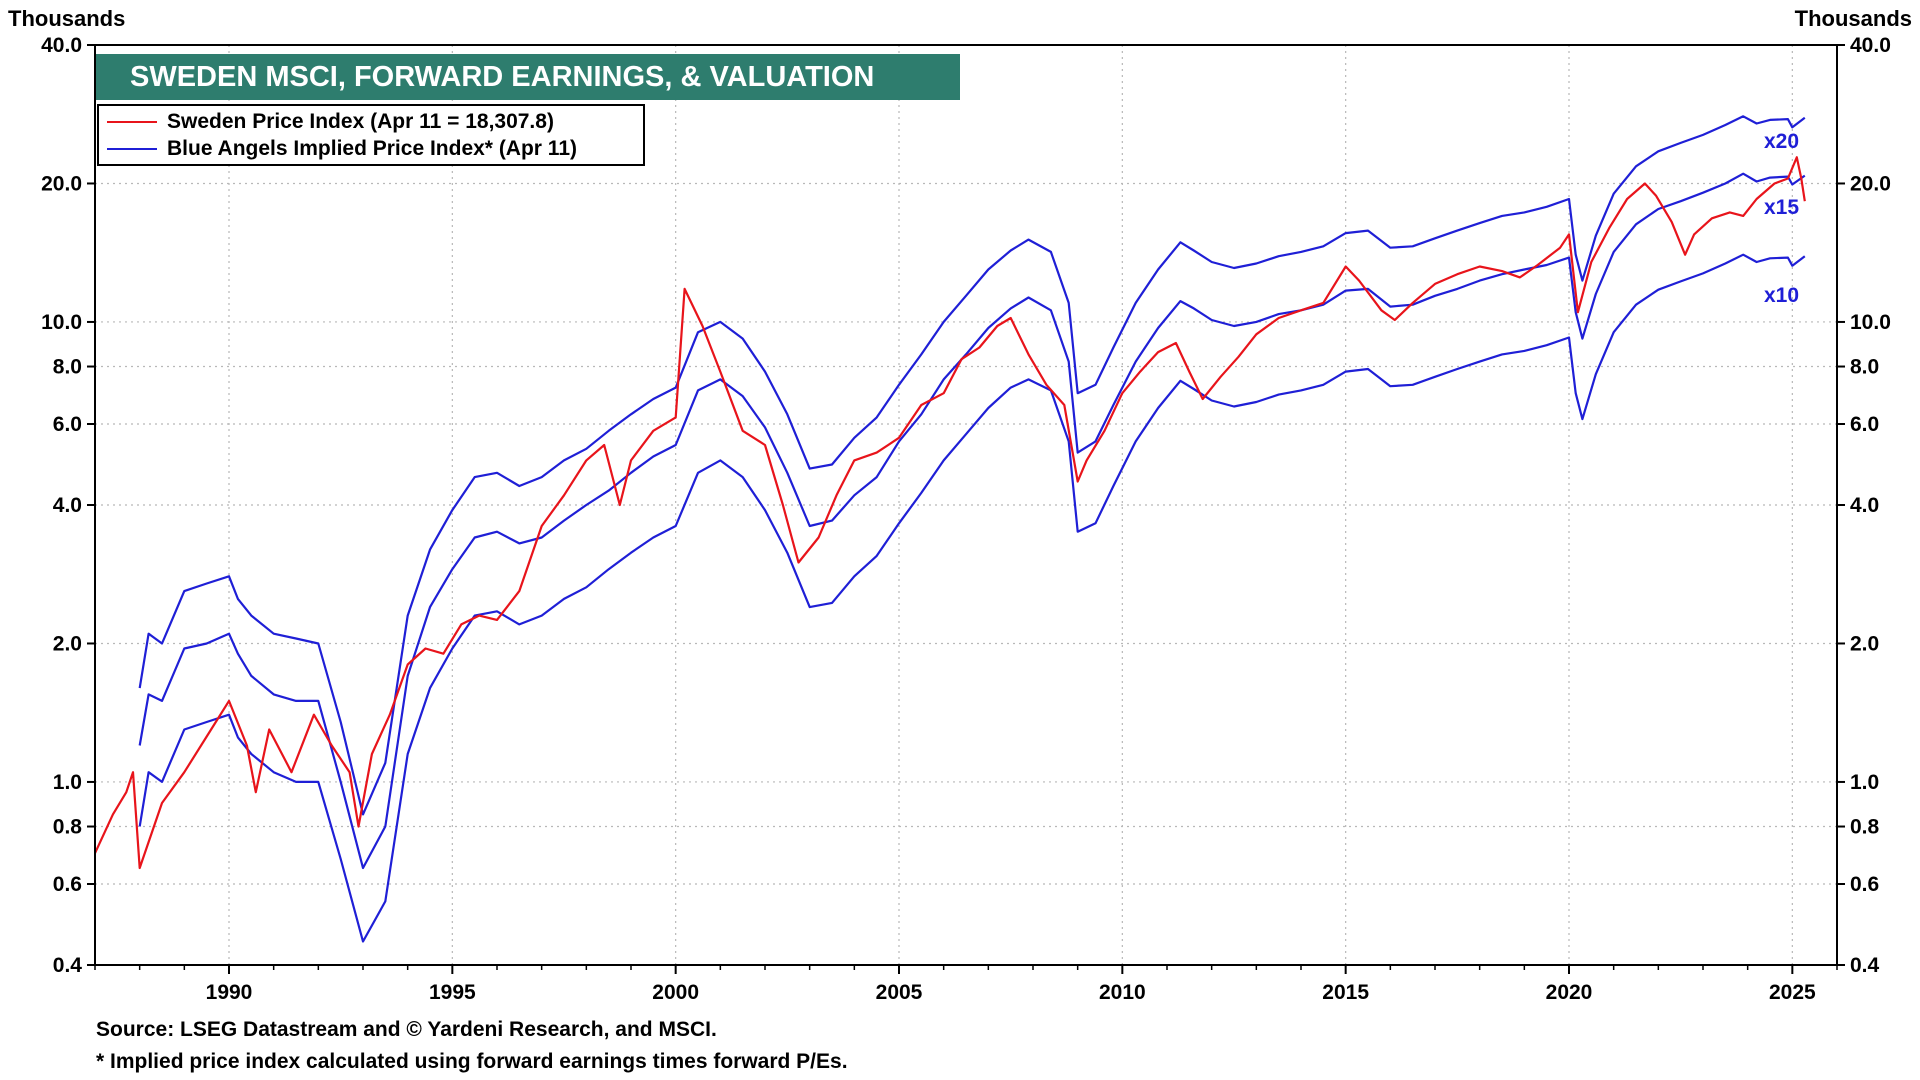 The image size is (1920, 1080). Describe the element at coordinates (132, 149) in the screenshot. I see `legend-swatch-implied` at that location.